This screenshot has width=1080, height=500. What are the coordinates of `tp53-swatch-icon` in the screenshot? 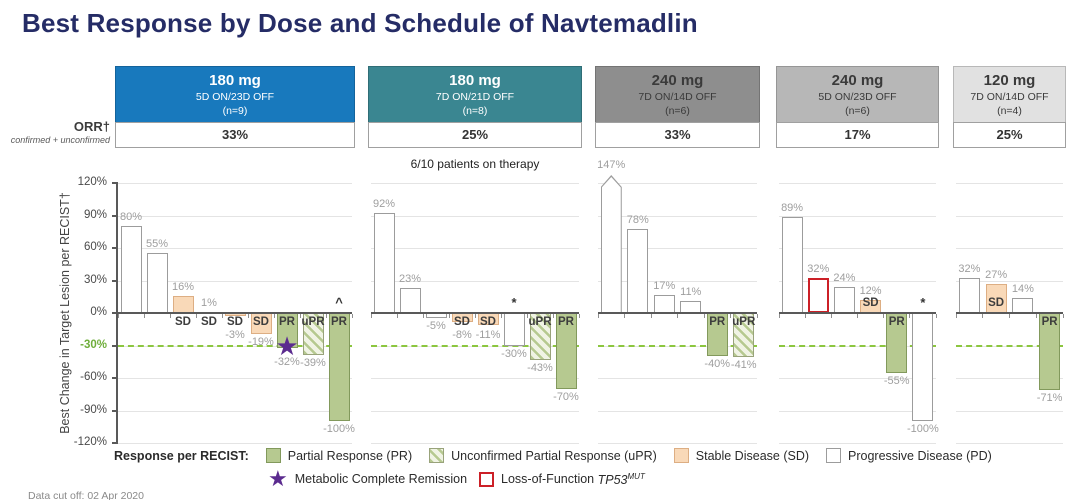 It's located at (487, 479).